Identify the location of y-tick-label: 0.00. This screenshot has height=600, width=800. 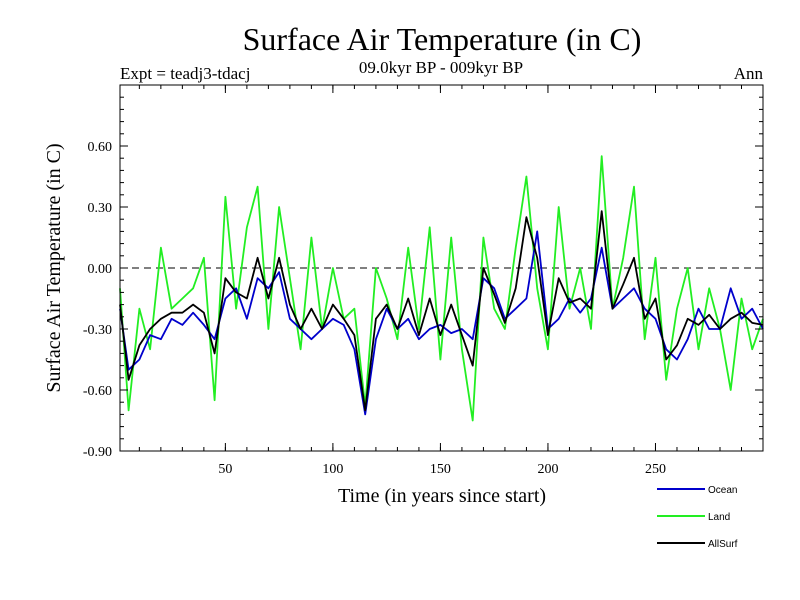
(100, 269).